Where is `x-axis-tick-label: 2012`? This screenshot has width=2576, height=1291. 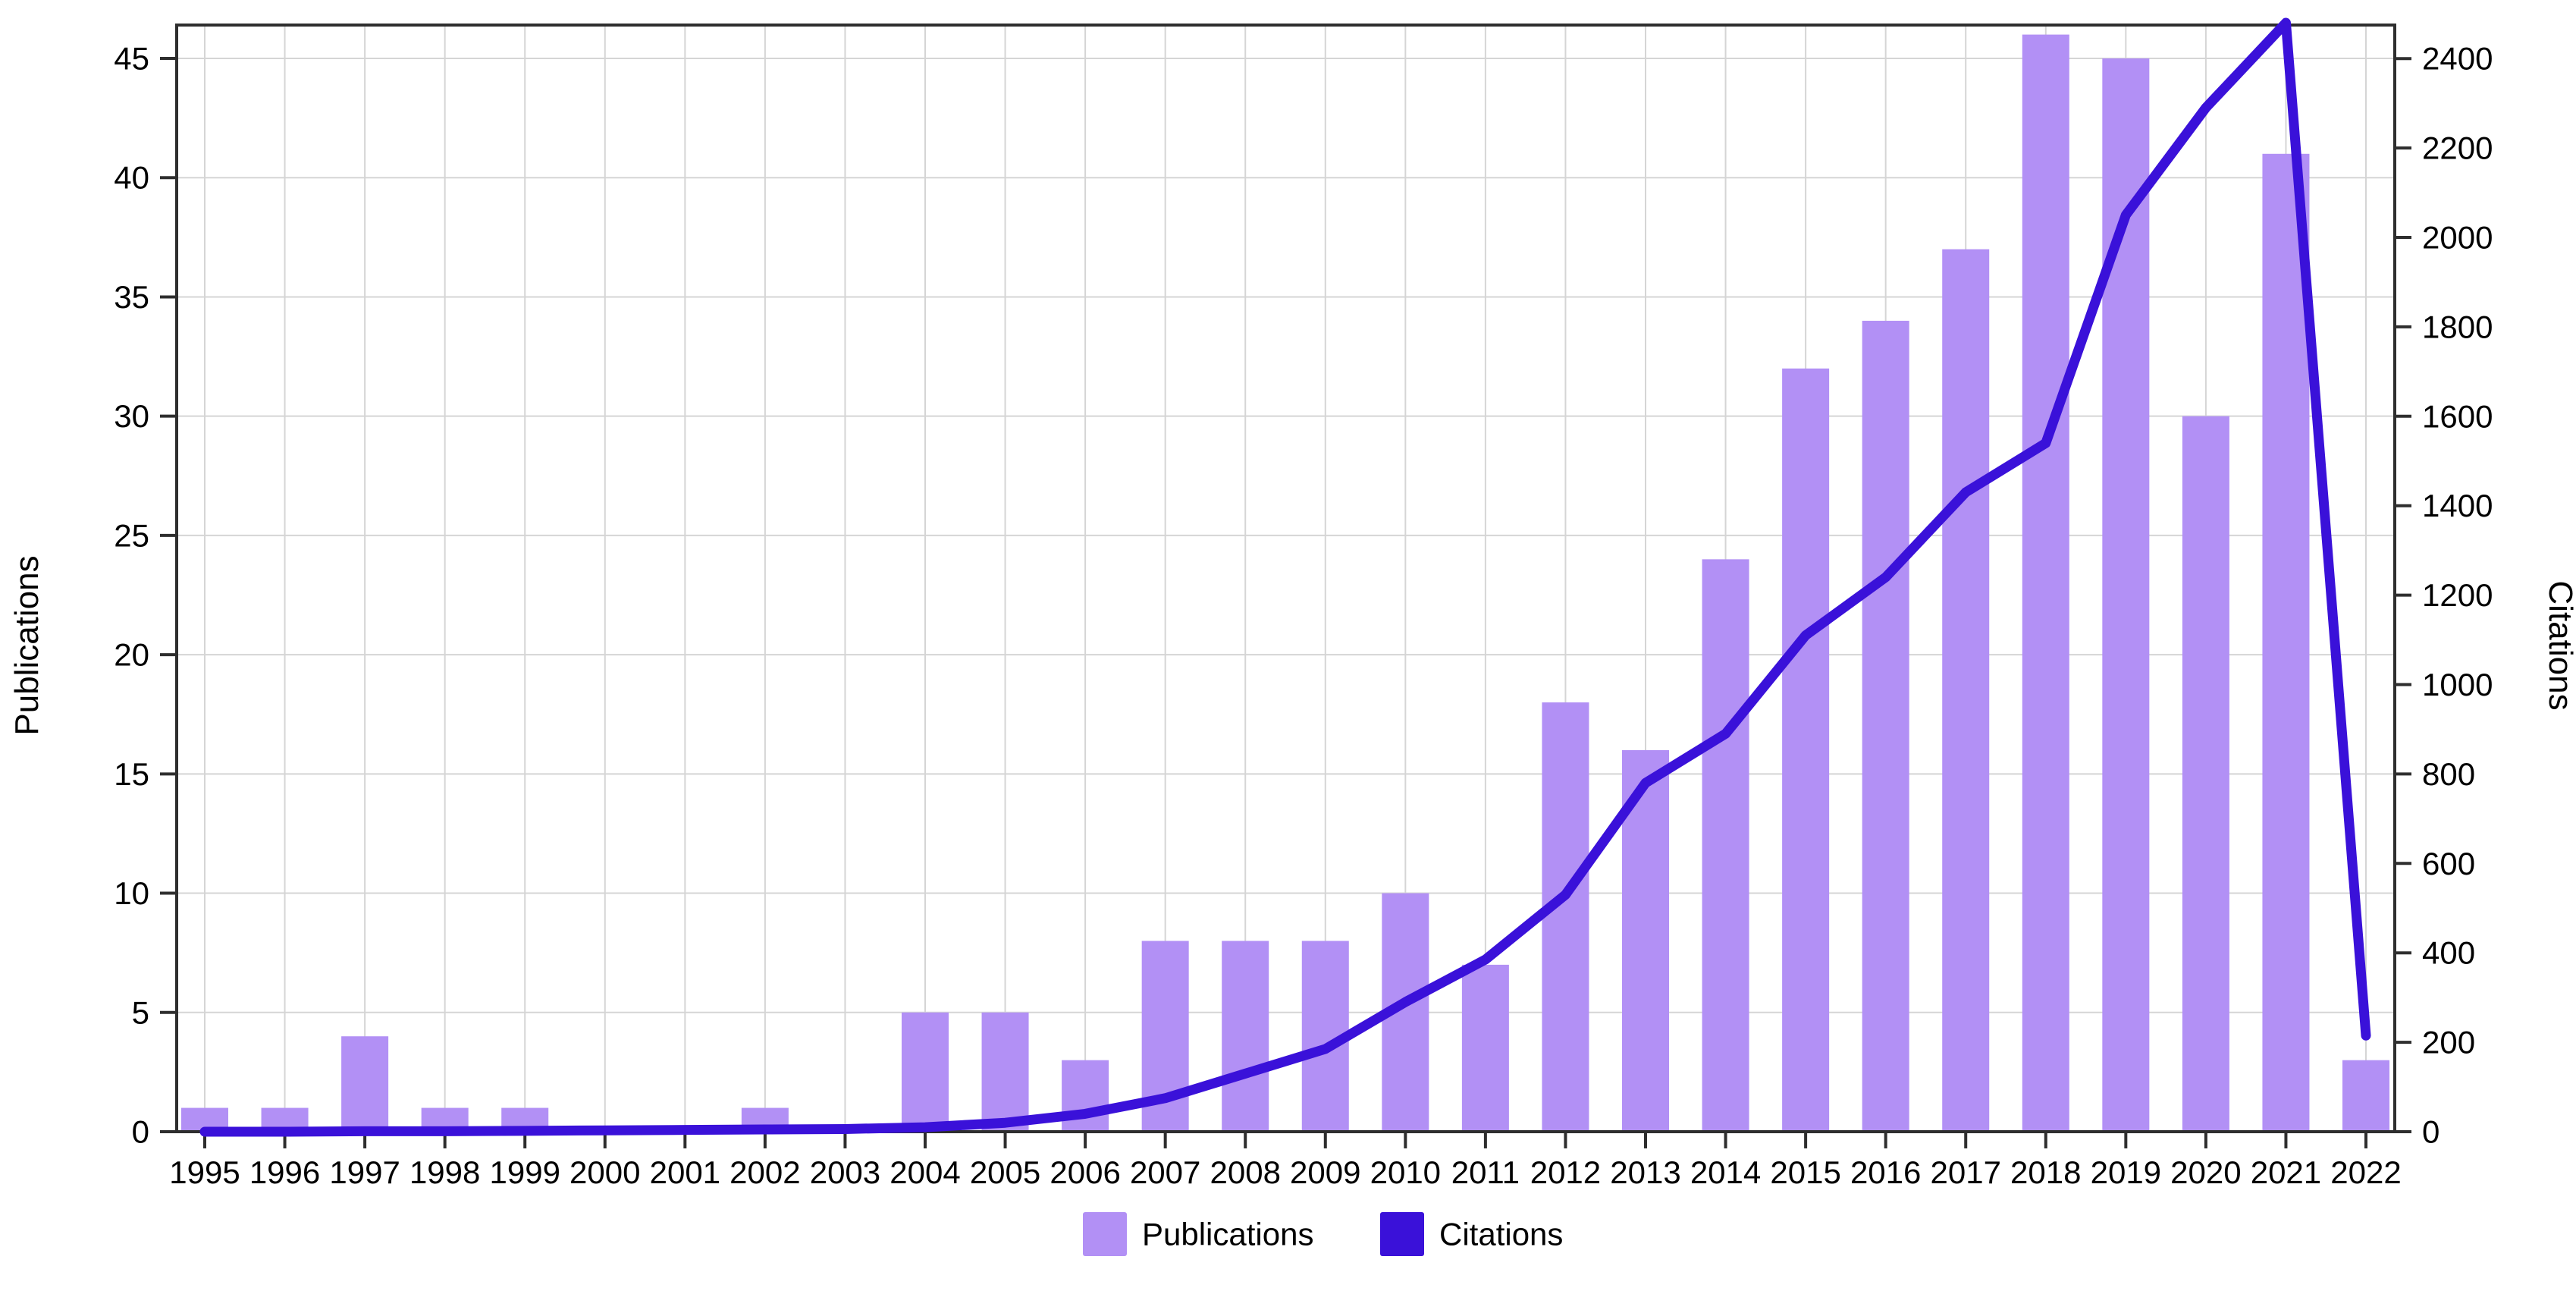 x-axis-tick-label: 2012 is located at coordinates (1565, 1172).